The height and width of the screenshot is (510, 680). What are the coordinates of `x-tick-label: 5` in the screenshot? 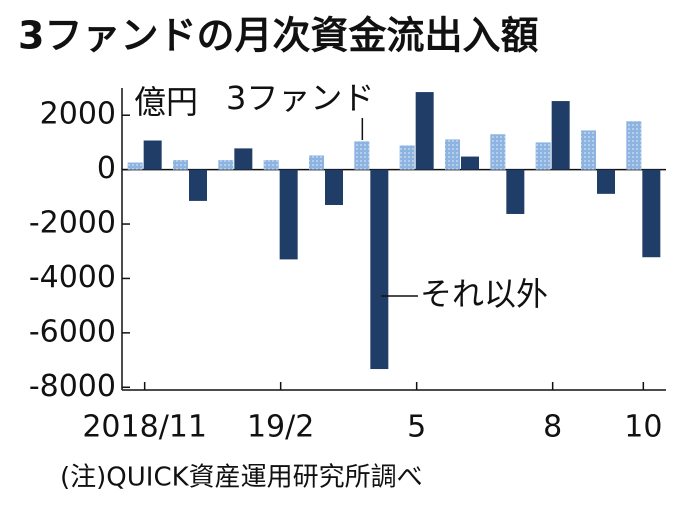 It's located at (416, 427).